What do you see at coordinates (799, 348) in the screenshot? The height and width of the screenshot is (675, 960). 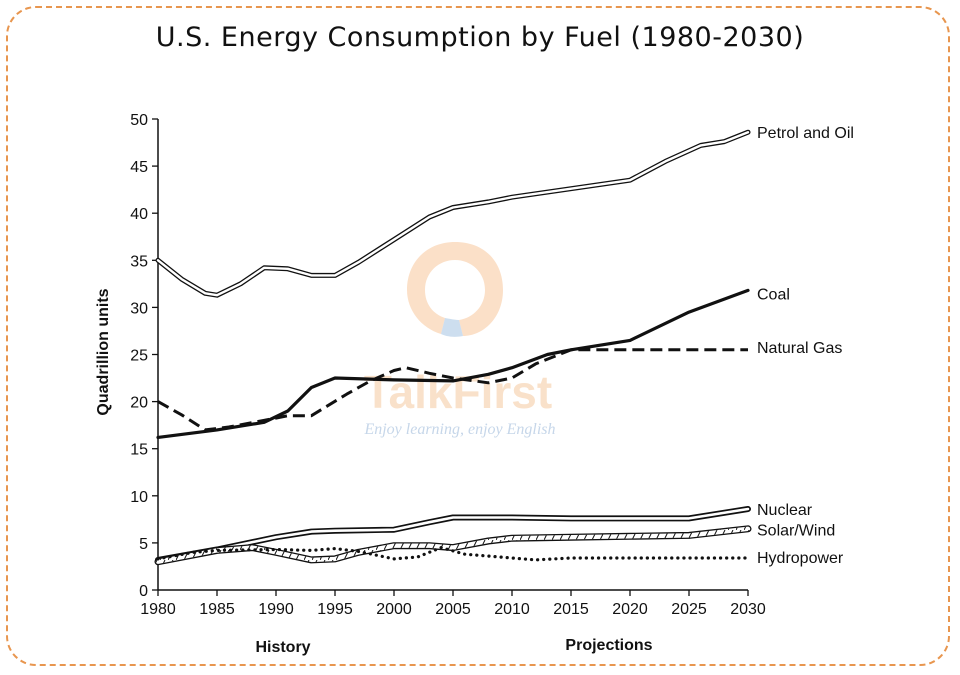 I see `series-label-natural-gas: Natural Gas` at bounding box center [799, 348].